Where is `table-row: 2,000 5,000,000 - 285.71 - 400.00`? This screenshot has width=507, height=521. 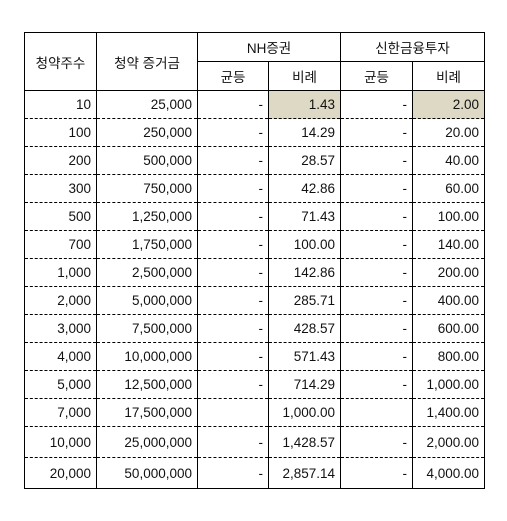
table-row: 2,000 5,000,000 - 285.71 - 400.00 is located at coordinates (254, 300).